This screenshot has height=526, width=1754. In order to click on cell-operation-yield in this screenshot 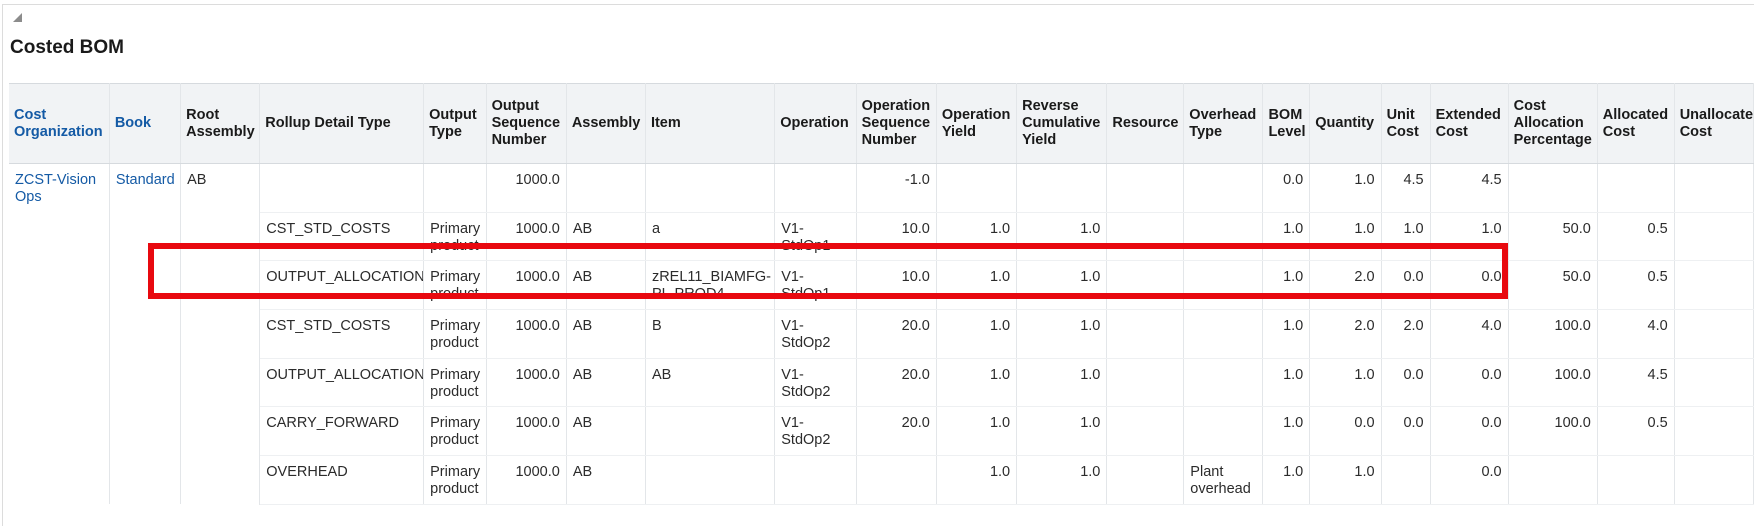, I will do `click(977, 188)`.